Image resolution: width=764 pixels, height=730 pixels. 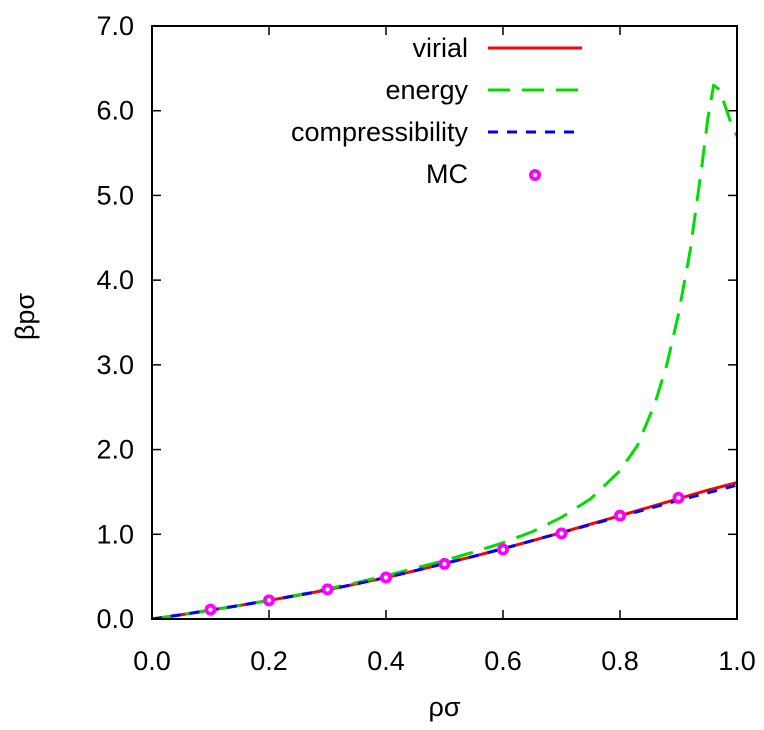 I want to click on x-tick-label: 0.2, so click(x=269, y=661).